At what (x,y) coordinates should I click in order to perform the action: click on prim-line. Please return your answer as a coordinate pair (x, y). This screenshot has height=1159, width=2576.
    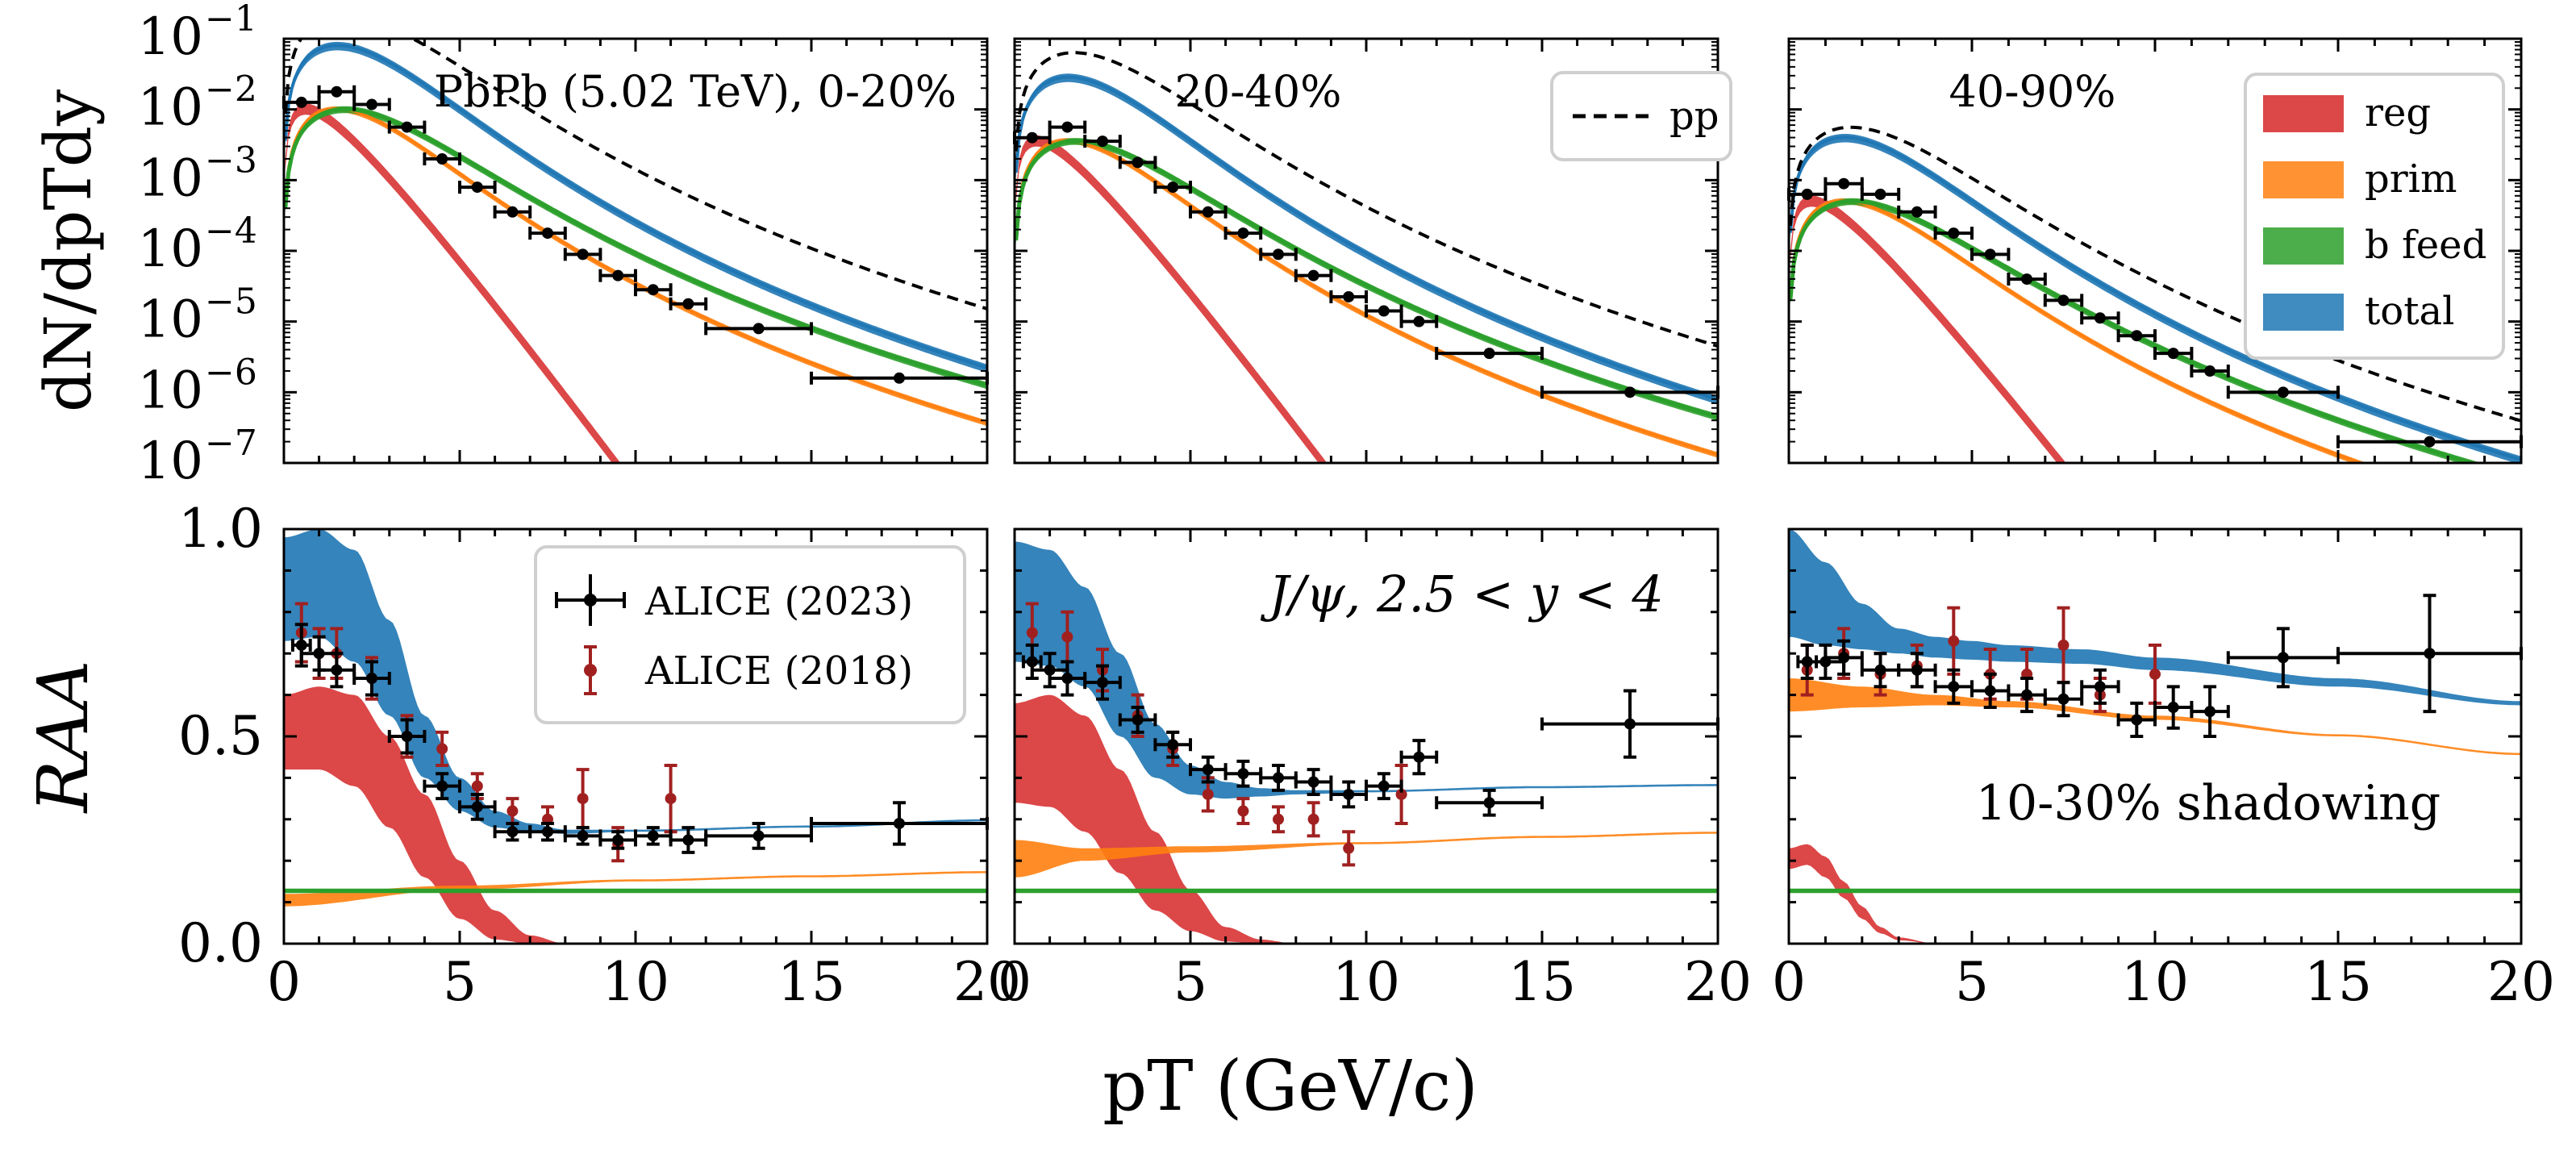
    Looking at the image, I should click on (635, 265).